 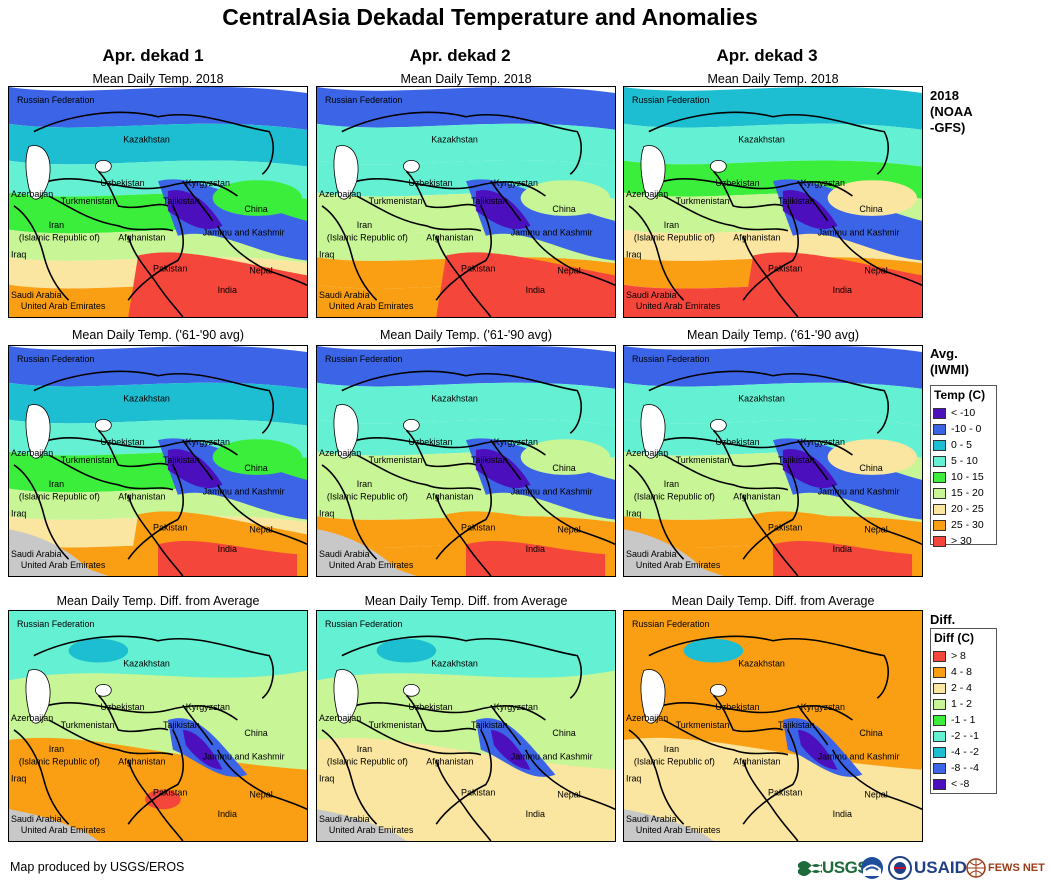 I want to click on place-label-kyrgyzstan: Kyrgyzstan, so click(x=516, y=442).